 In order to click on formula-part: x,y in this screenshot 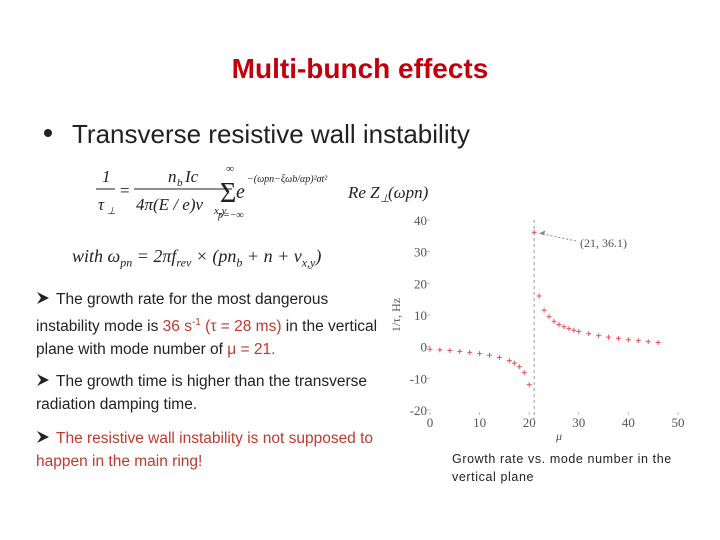, I will do `click(220, 211)`.